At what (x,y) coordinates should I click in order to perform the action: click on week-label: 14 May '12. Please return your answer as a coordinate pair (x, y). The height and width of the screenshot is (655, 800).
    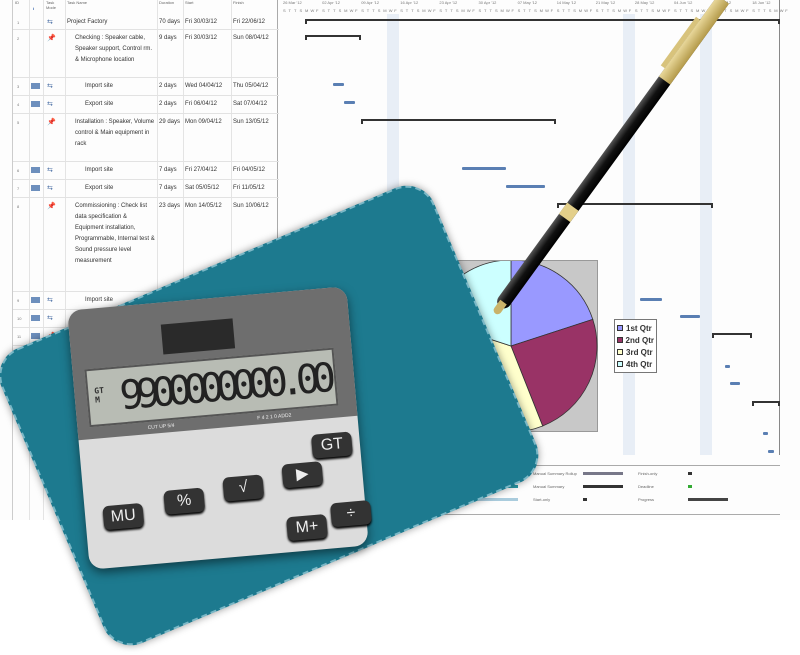
    Looking at the image, I should click on (566, 2).